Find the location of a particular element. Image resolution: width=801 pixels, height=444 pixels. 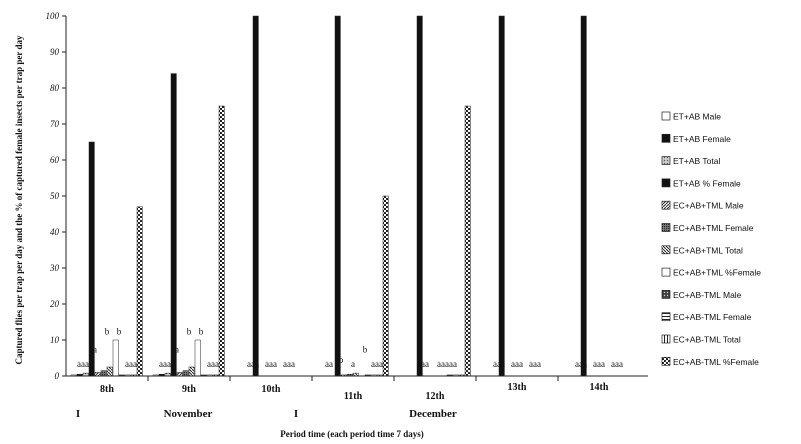

y-tick-label: 30 is located at coordinates (54, 268).